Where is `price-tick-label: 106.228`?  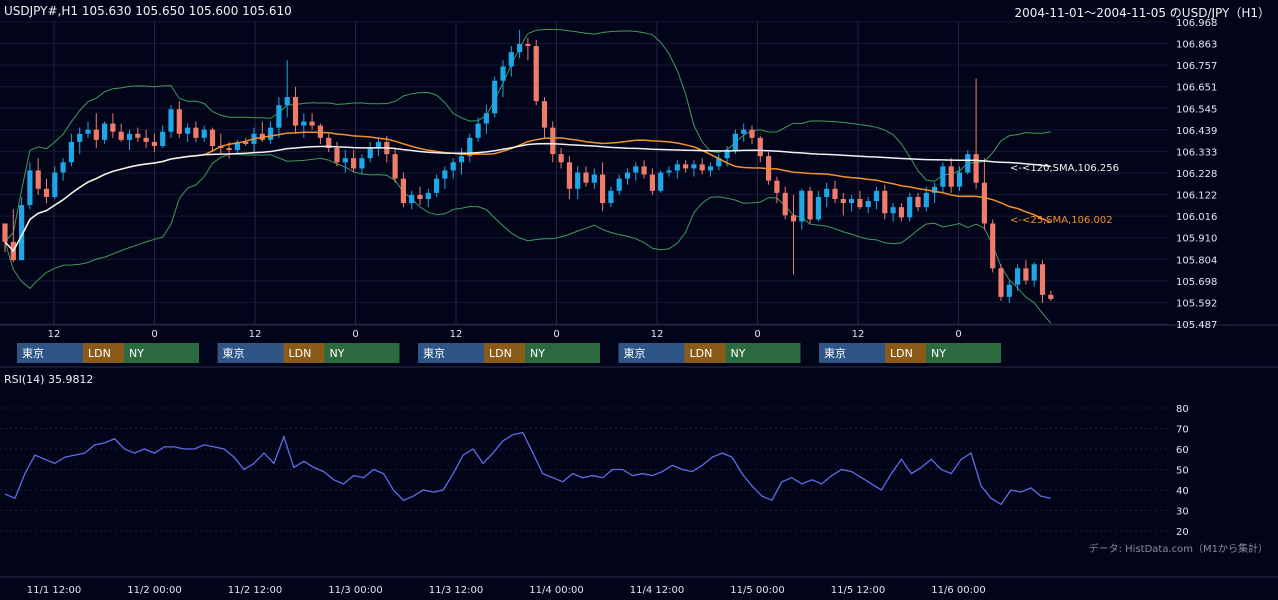 price-tick-label: 106.228 is located at coordinates (1196, 174).